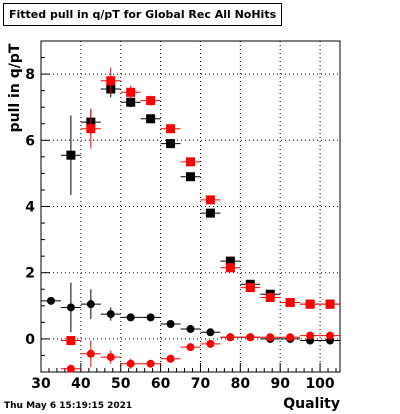 The image size is (400, 414). I want to click on x-tick-label: 90, so click(280, 384).